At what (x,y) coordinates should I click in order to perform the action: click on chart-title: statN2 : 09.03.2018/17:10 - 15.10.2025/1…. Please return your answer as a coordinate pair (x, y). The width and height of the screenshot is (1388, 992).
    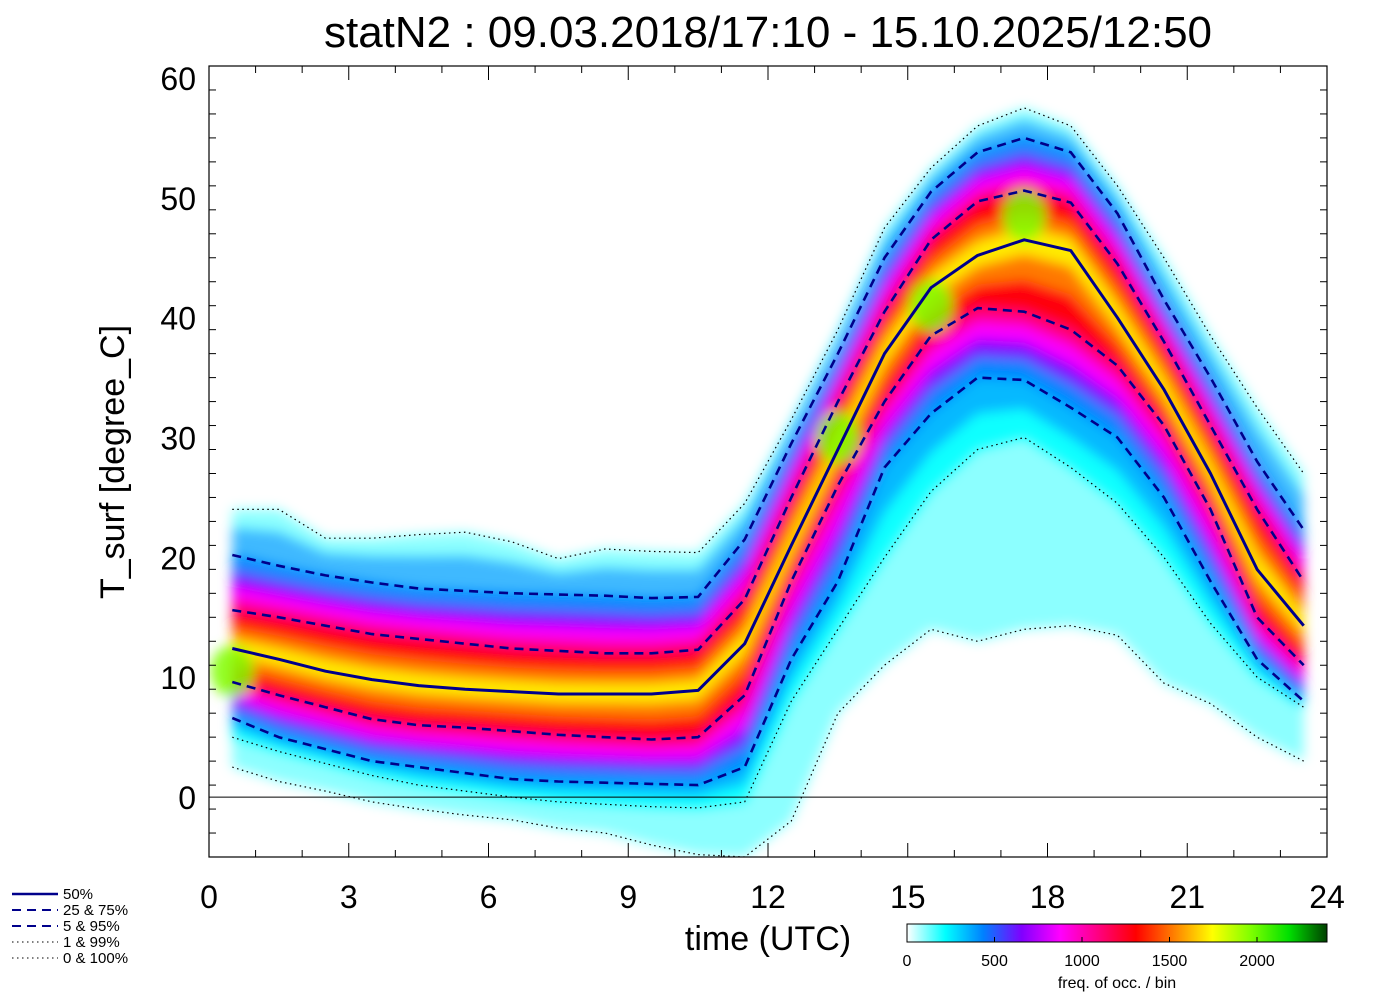
    Looking at the image, I should click on (768, 32).